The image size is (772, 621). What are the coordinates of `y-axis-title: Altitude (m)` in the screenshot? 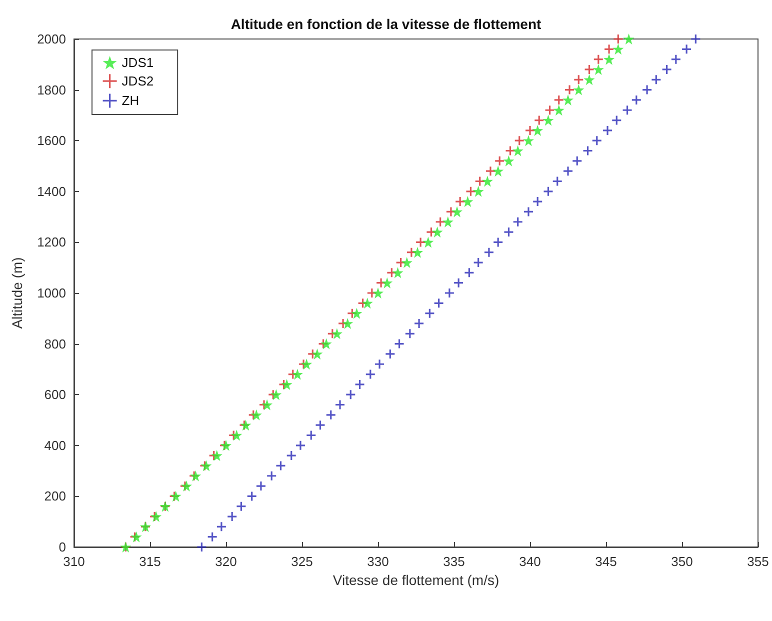 It's located at (17, 293).